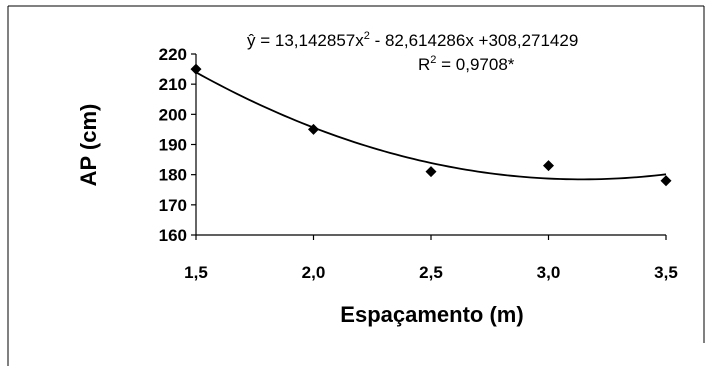 This screenshot has width=712, height=366. Describe the element at coordinates (173, 114) in the screenshot. I see `y-tick-label: 200` at that location.